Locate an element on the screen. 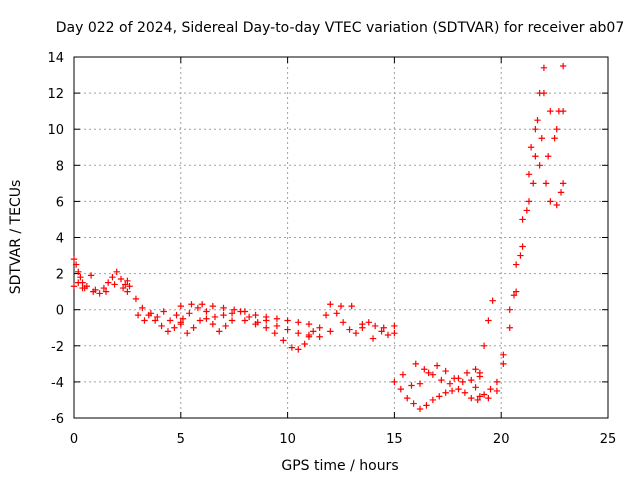 The height and width of the screenshot is (480, 640). series-arc-r is located at coordinates (547, 138).